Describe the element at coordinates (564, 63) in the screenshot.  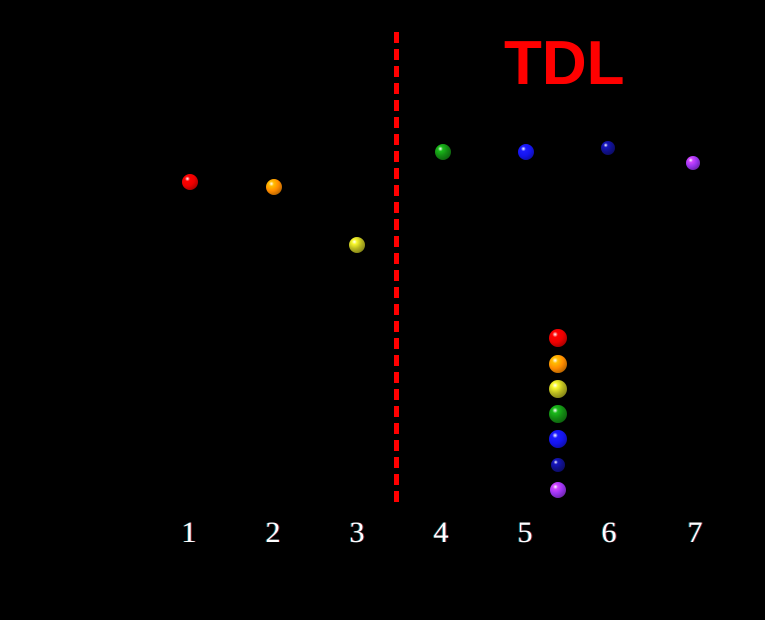
I see `tdl-annotation-label: TDL` at that location.